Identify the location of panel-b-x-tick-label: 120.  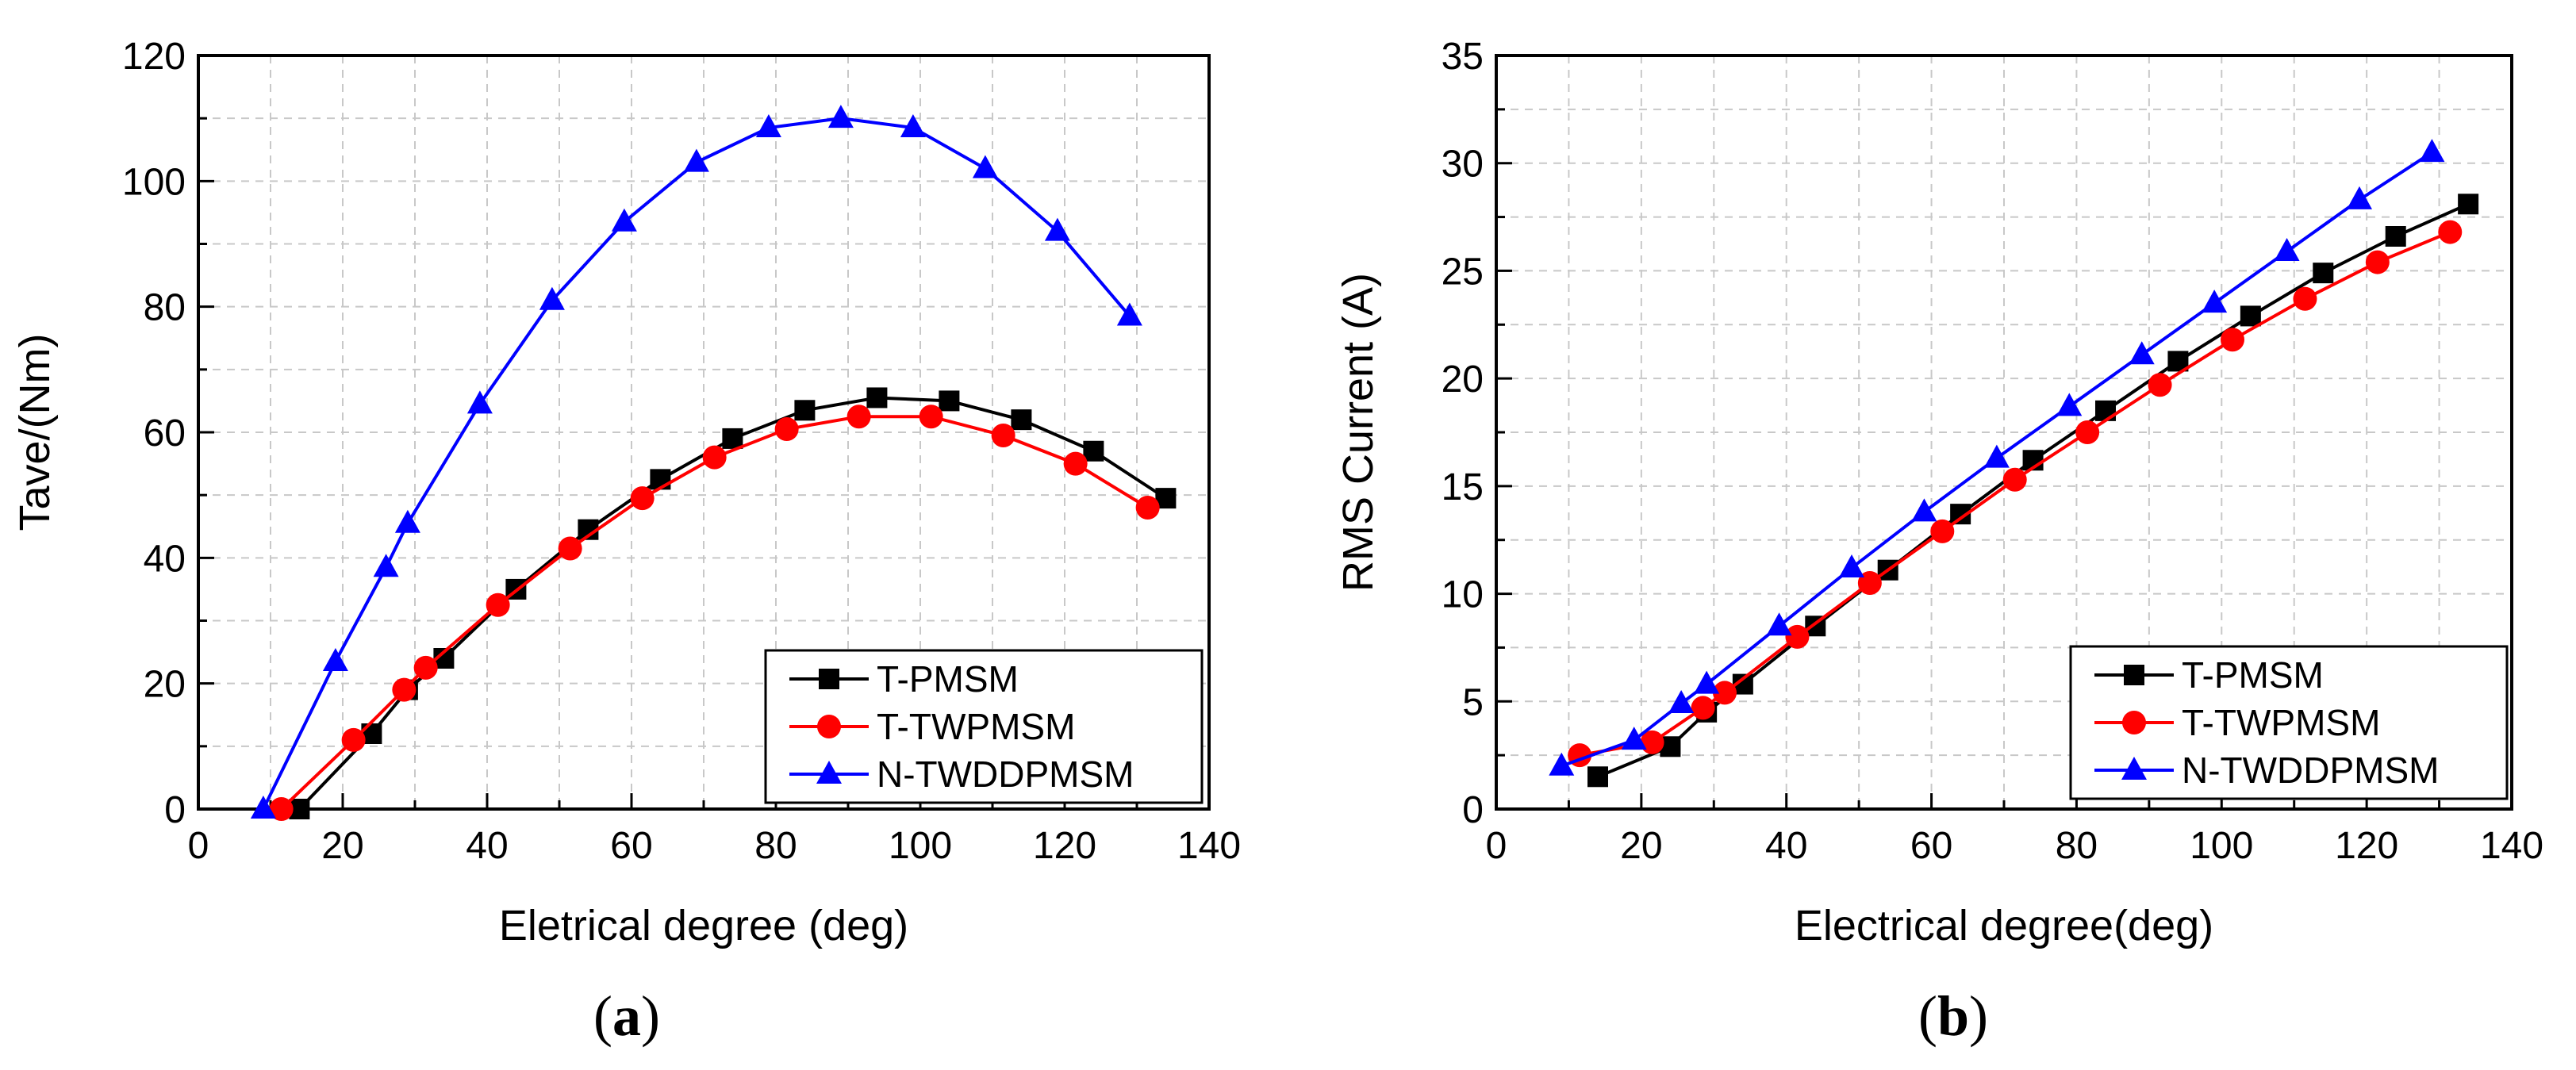
(2366, 846).